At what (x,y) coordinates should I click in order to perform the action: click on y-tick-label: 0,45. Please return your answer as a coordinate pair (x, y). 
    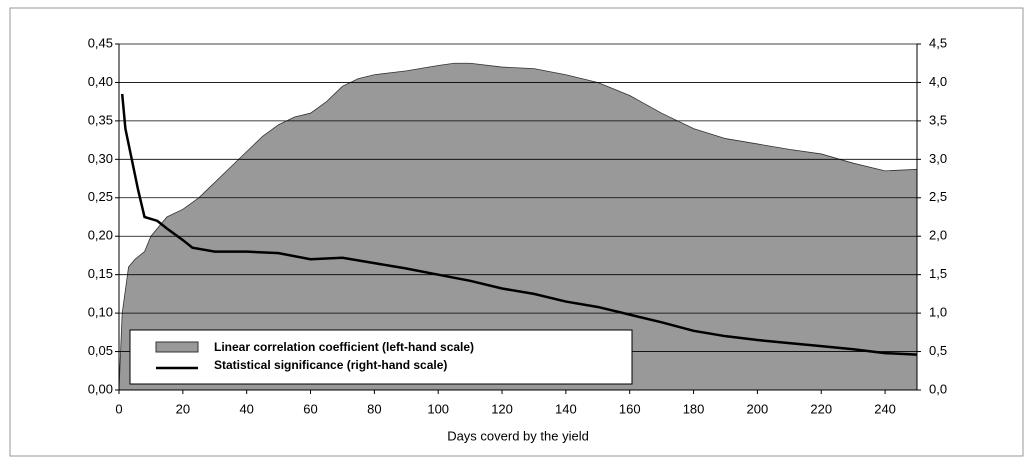
    Looking at the image, I should click on (100, 42).